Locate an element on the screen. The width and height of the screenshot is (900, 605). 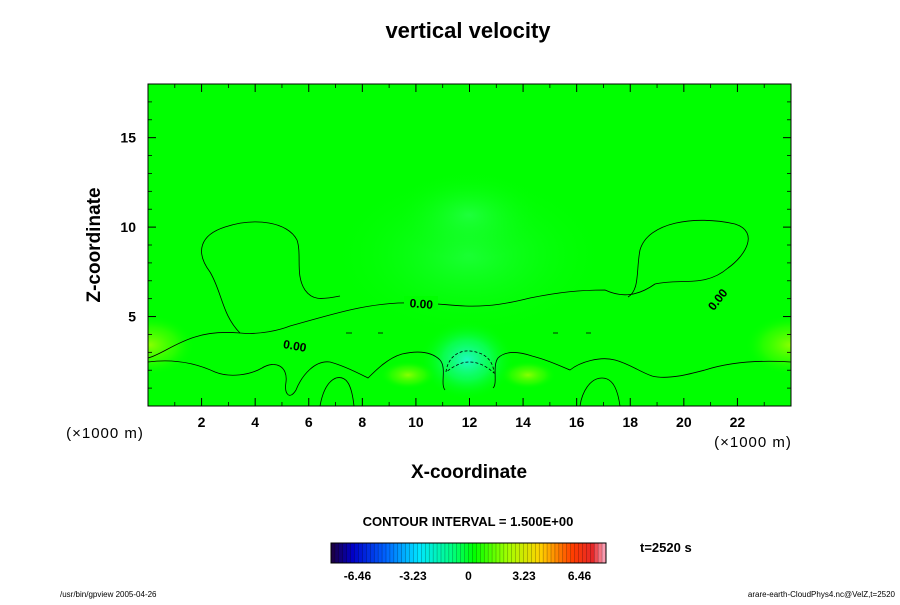
y-axis-tick-labels: 5 10 15 is located at coordinates (128, 227).